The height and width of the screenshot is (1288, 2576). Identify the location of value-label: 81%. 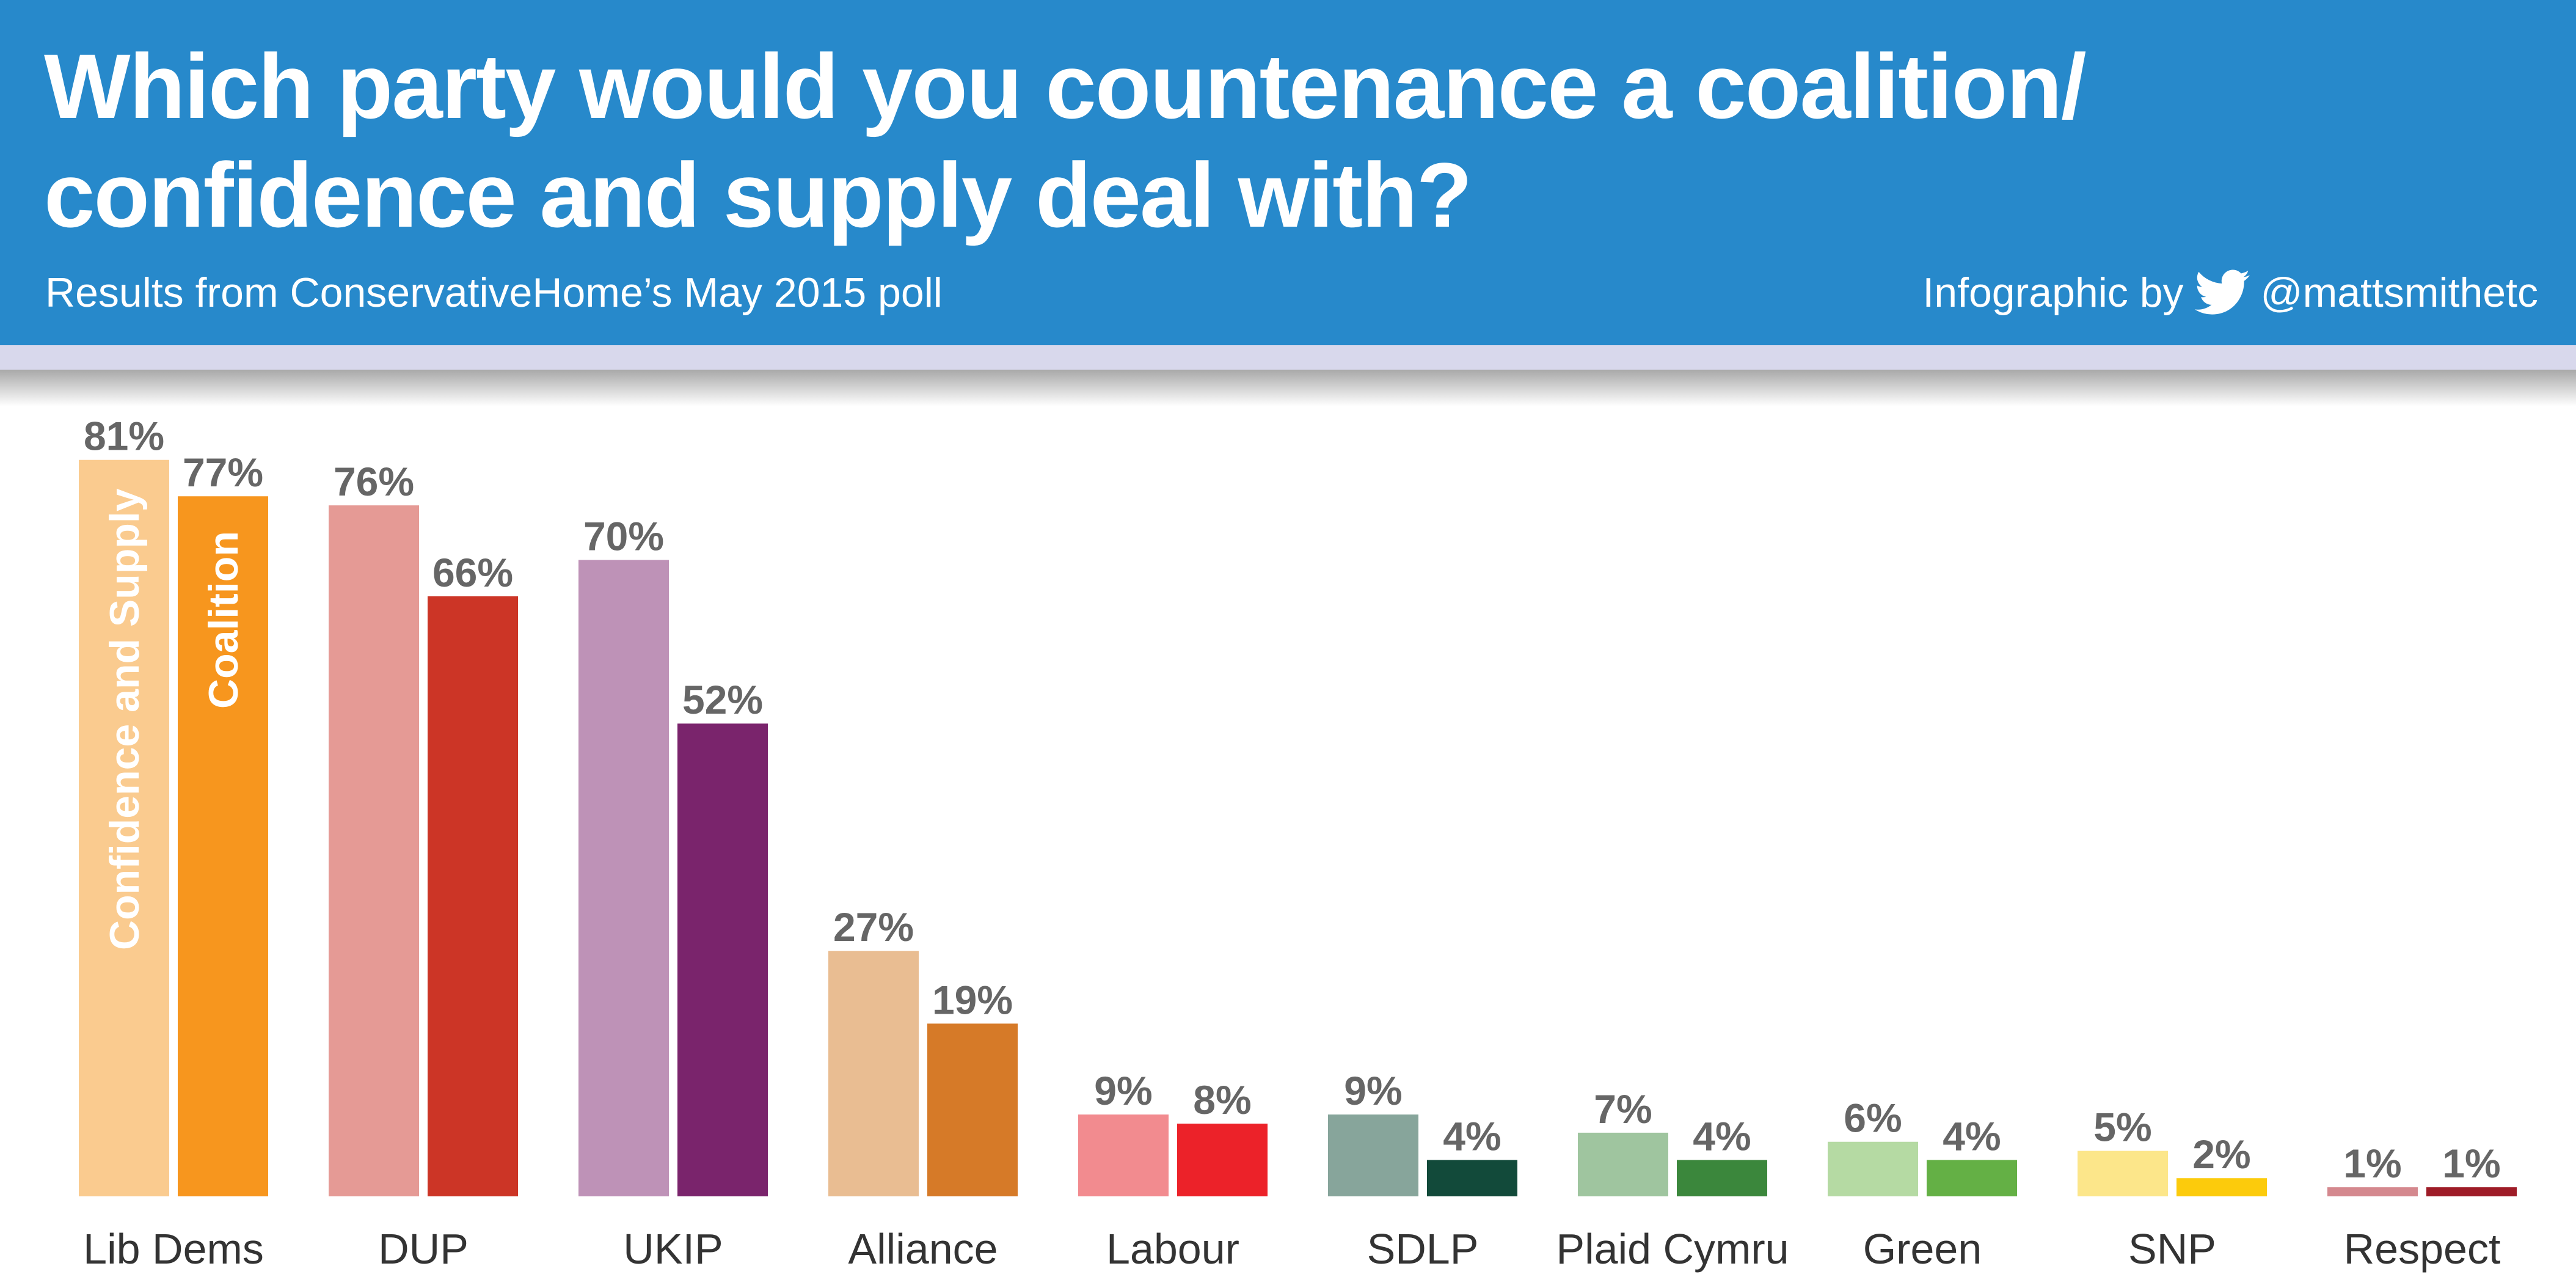
(124, 436).